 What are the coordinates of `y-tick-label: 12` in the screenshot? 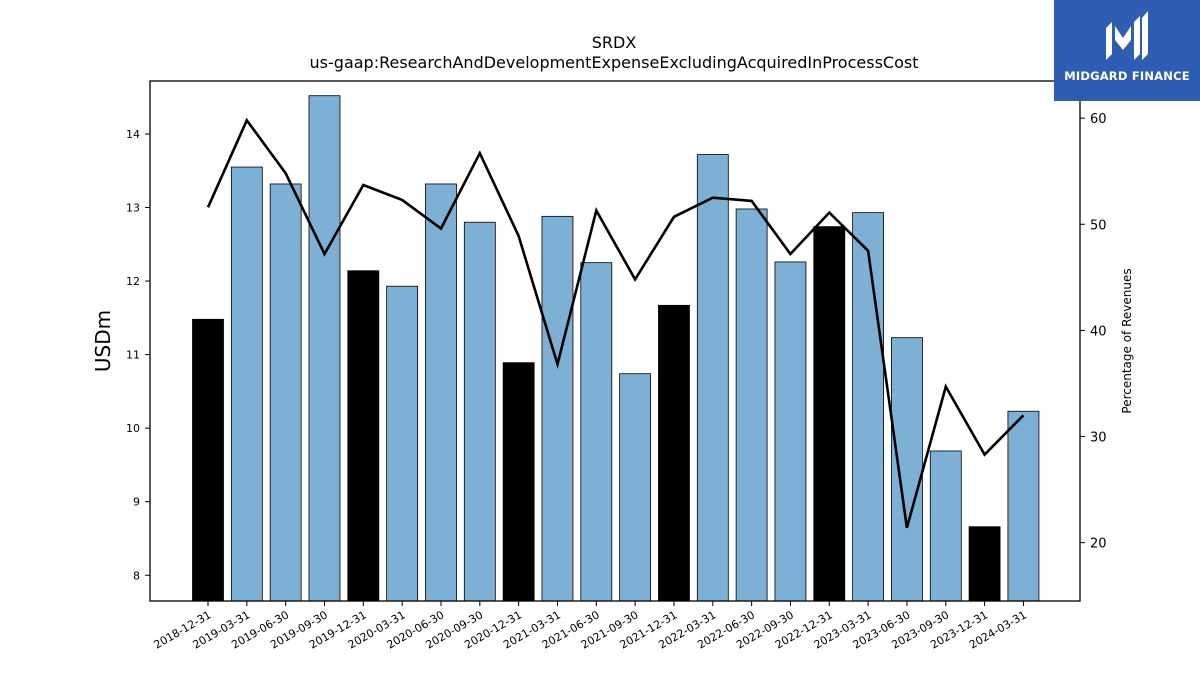 It's located at (133, 281).